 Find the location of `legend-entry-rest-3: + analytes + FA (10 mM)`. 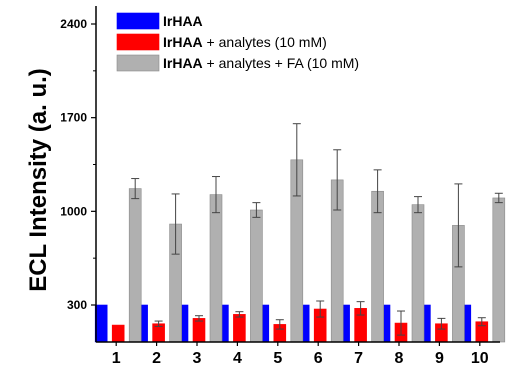

legend-entry-rest-3: + analytes + FA (10 mM) is located at coordinates (281, 63).